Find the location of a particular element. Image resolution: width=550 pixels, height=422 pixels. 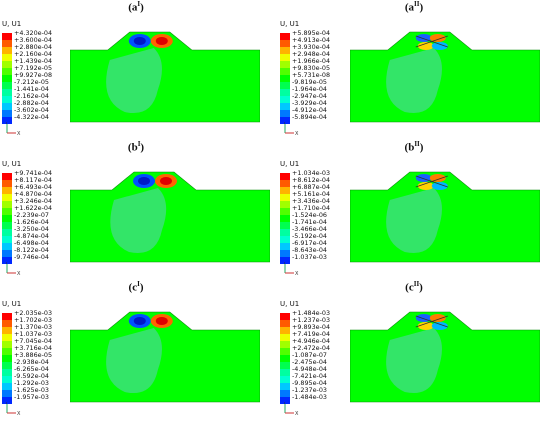

legend-tick-label: -1.626e-04 is located at coordinates (31, 222).